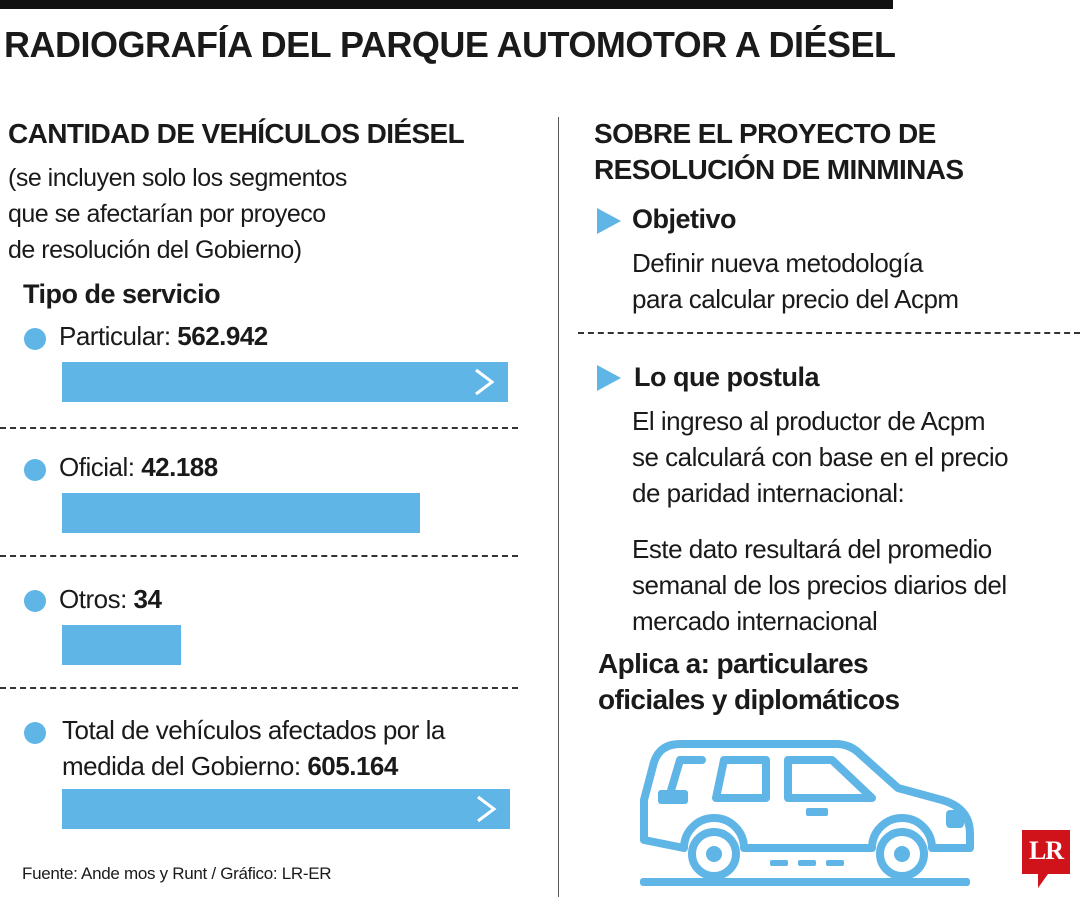 The image size is (1080, 900). I want to click on car-icon, so click(807, 813).